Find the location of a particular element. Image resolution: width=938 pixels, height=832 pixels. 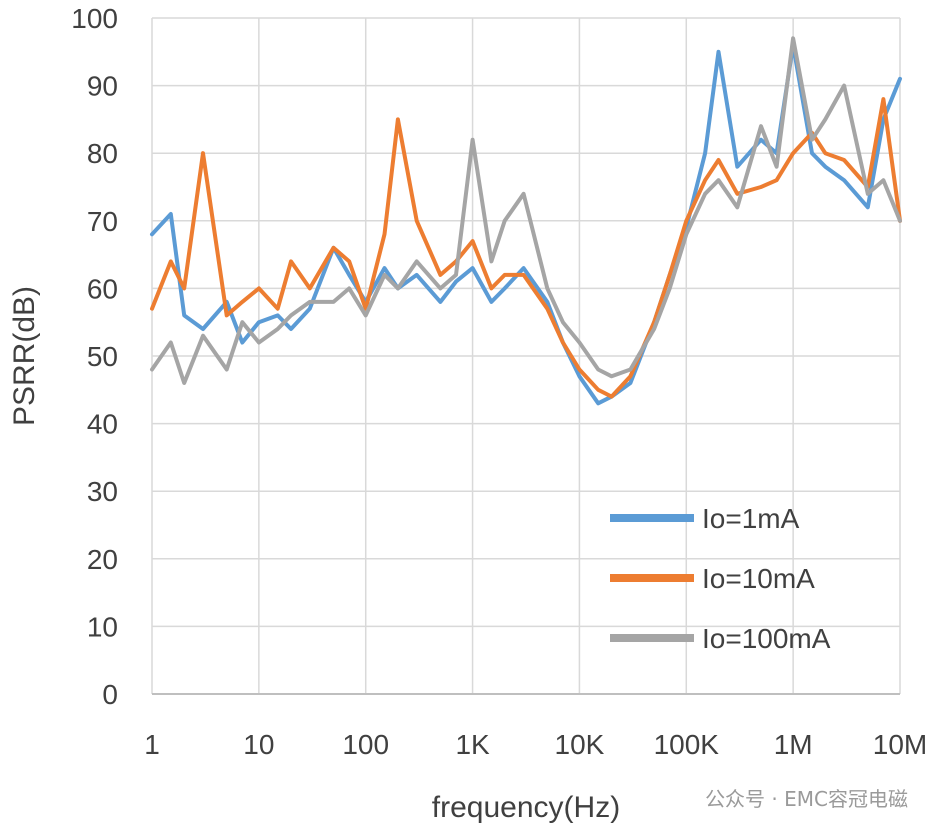

legend-label: Io=10mA is located at coordinates (758, 578).